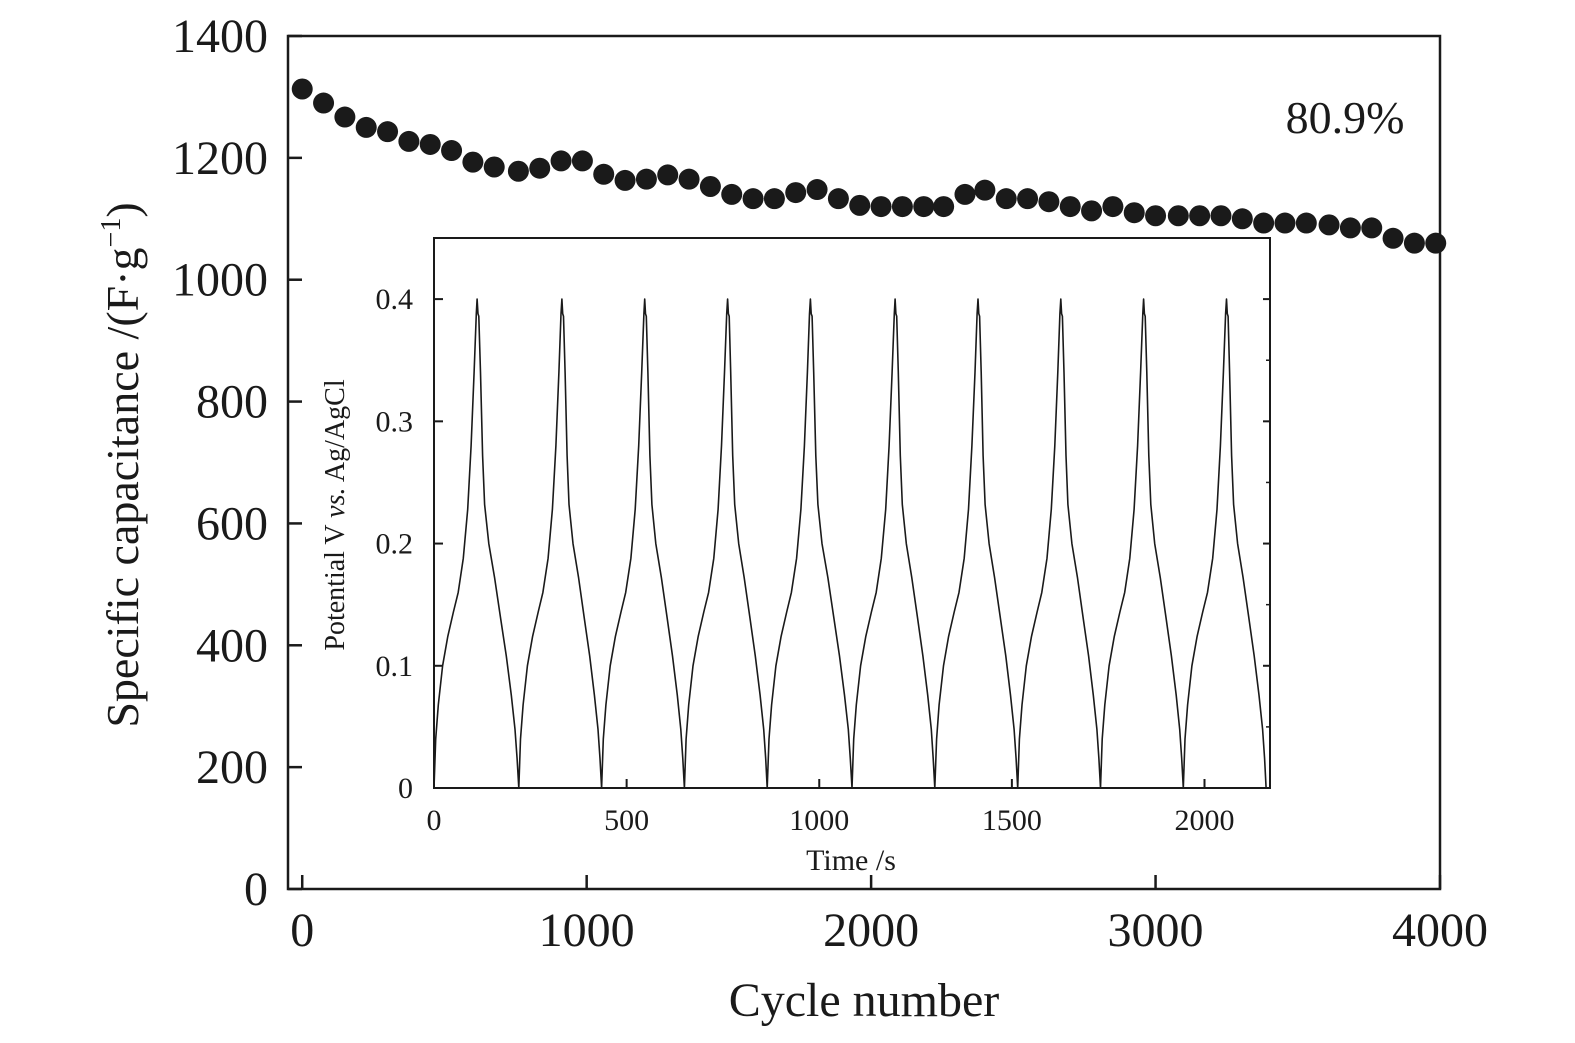 The image size is (1575, 1043). I want to click on retention-annotation: 80.9%, so click(1345, 117).